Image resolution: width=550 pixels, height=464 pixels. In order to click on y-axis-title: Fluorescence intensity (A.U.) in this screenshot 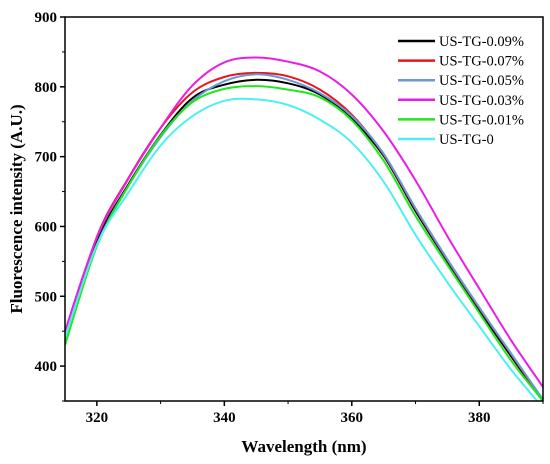, I will do `click(16, 208)`.